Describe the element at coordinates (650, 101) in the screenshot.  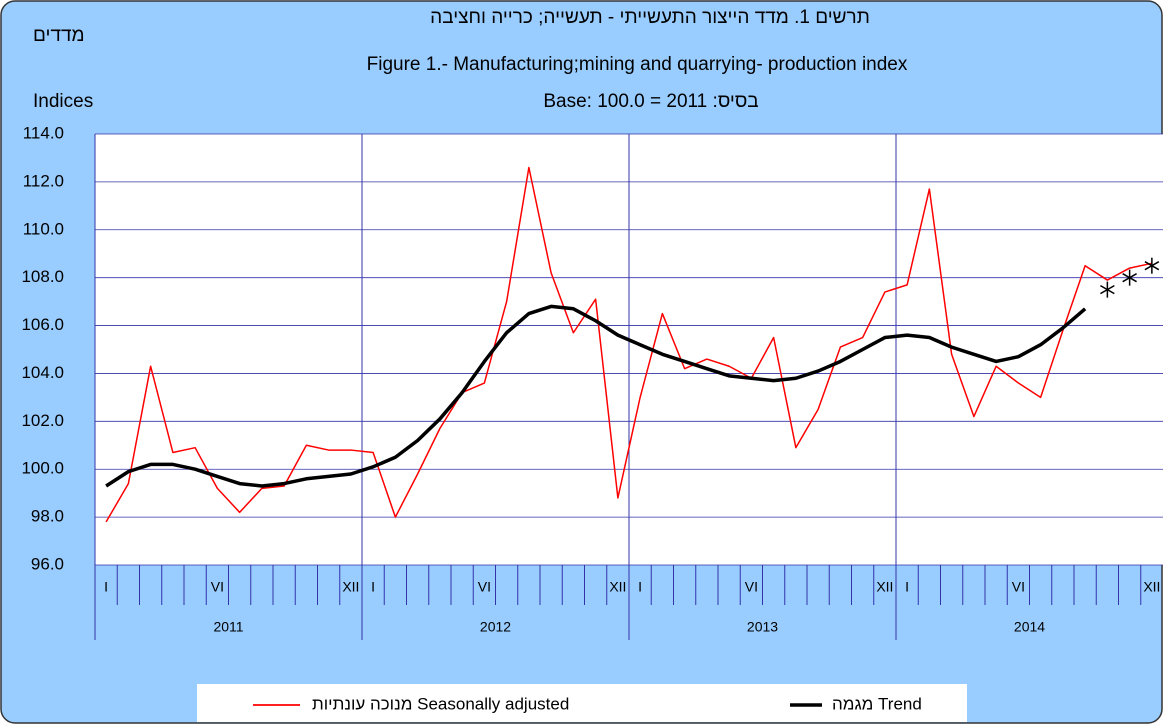
I see `base-note: Base: 100.0 = 2011 :בסיס` at that location.